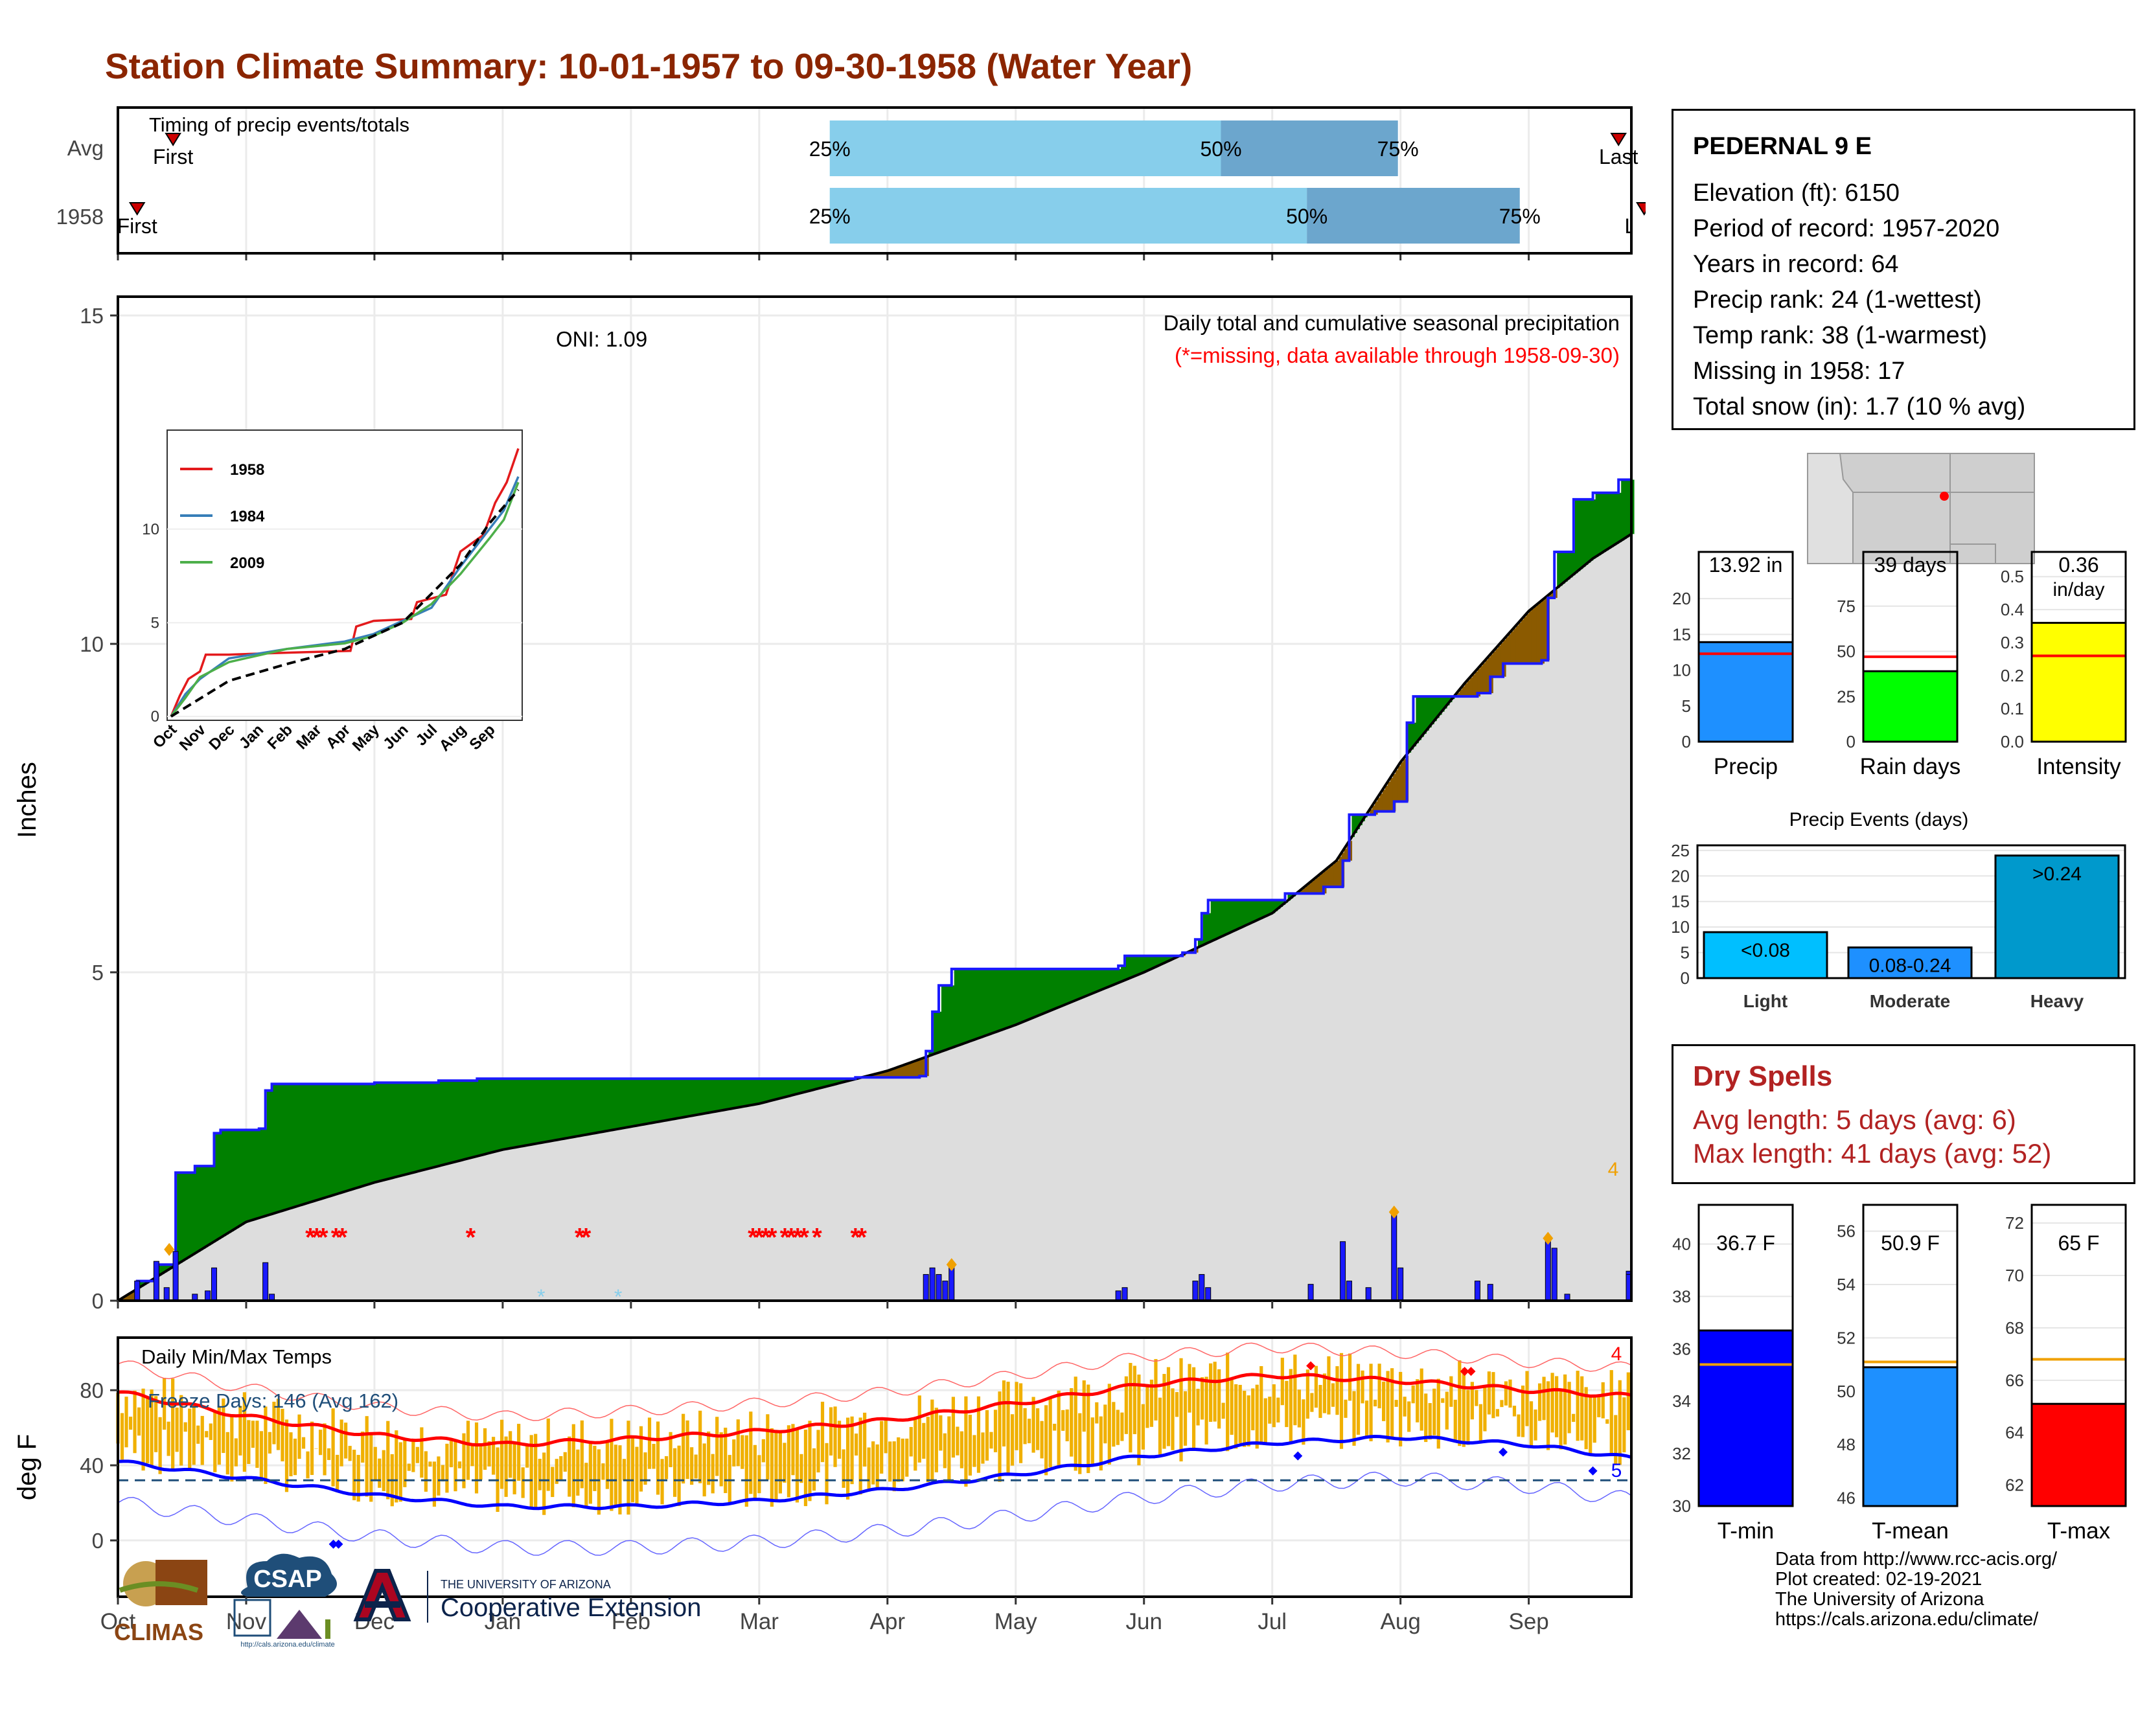 Image resolution: width=2138 pixels, height=1736 pixels. Describe the element at coordinates (273, 1401) in the screenshot. I see `freeze-days-label: Freeze Days: 146 (Avg 162)` at that location.